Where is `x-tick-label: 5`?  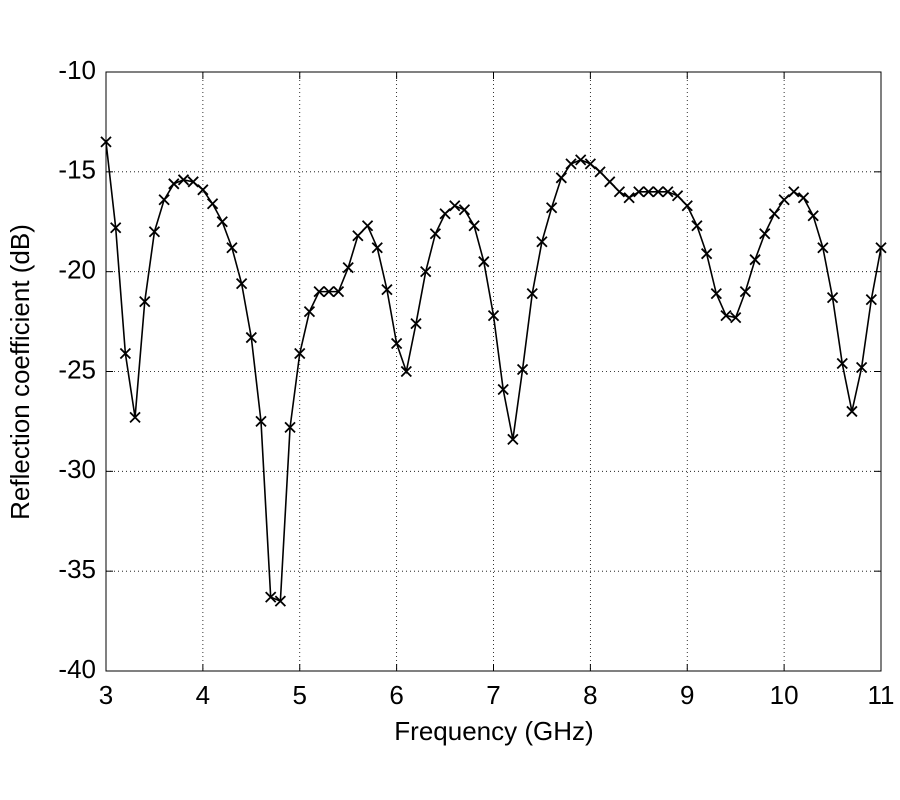 x-tick-label: 5 is located at coordinates (300, 695).